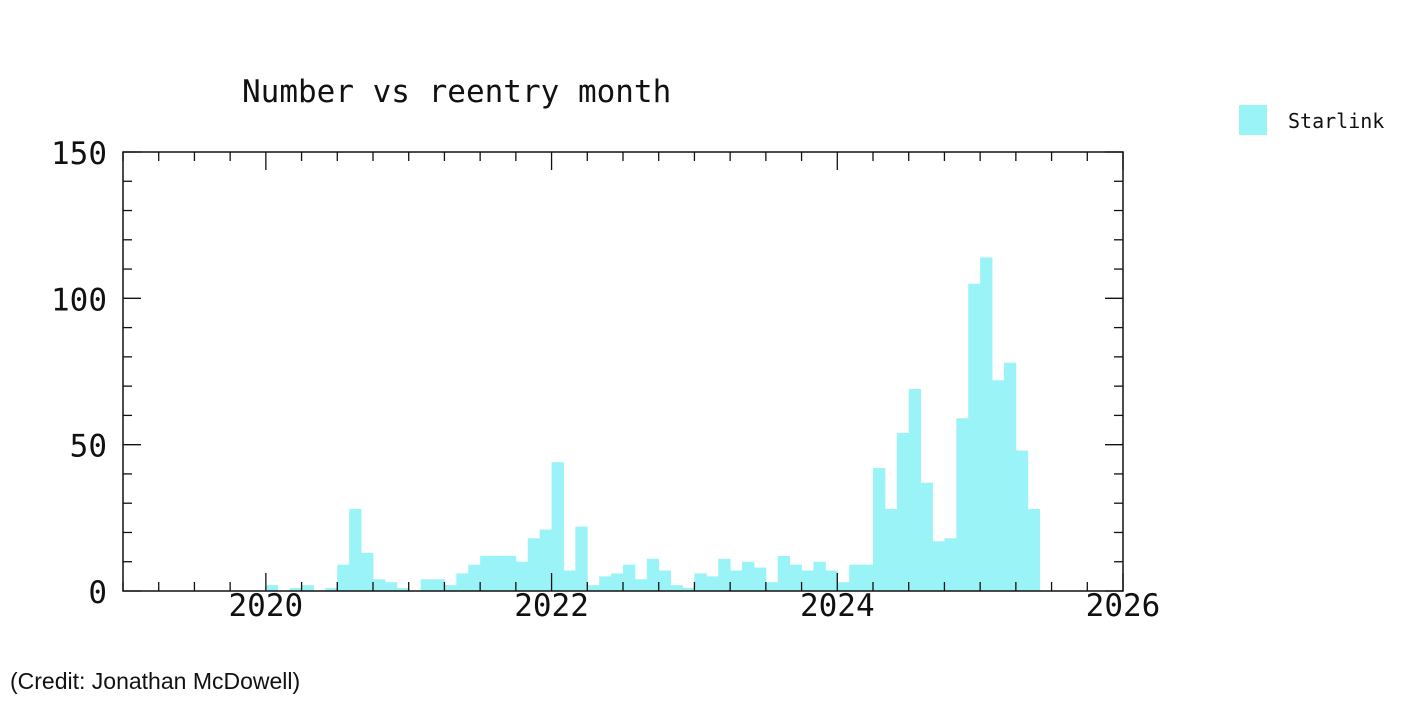 The height and width of the screenshot is (718, 1412). I want to click on legend: Starlink, so click(1311, 120).